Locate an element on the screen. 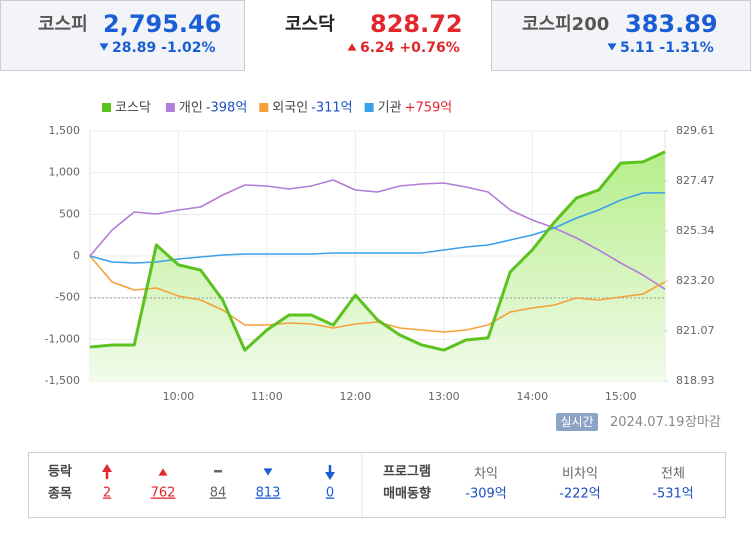 Image resolution: width=751 pixels, height=545 pixels. breadth-title: 종목 is located at coordinates (60, 494).